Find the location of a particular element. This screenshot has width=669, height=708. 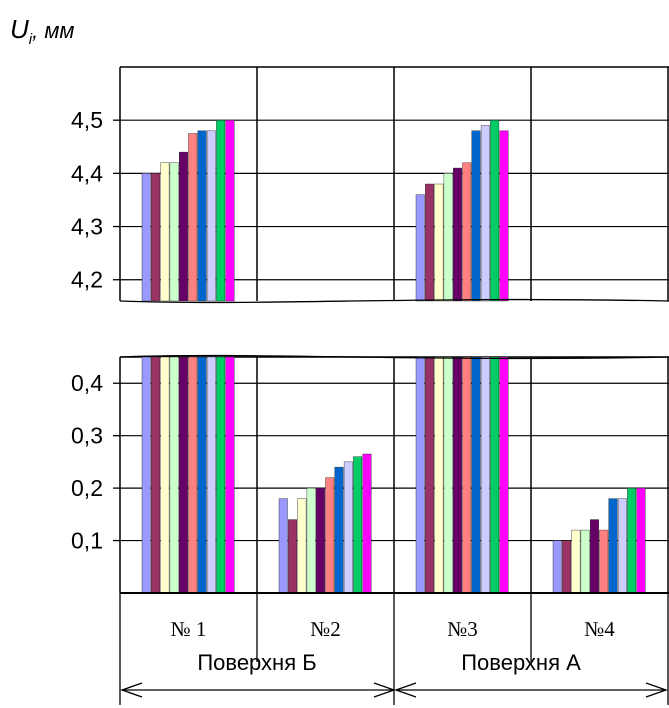

upper-tick-label-0: 4,2 is located at coordinates (87, 280).